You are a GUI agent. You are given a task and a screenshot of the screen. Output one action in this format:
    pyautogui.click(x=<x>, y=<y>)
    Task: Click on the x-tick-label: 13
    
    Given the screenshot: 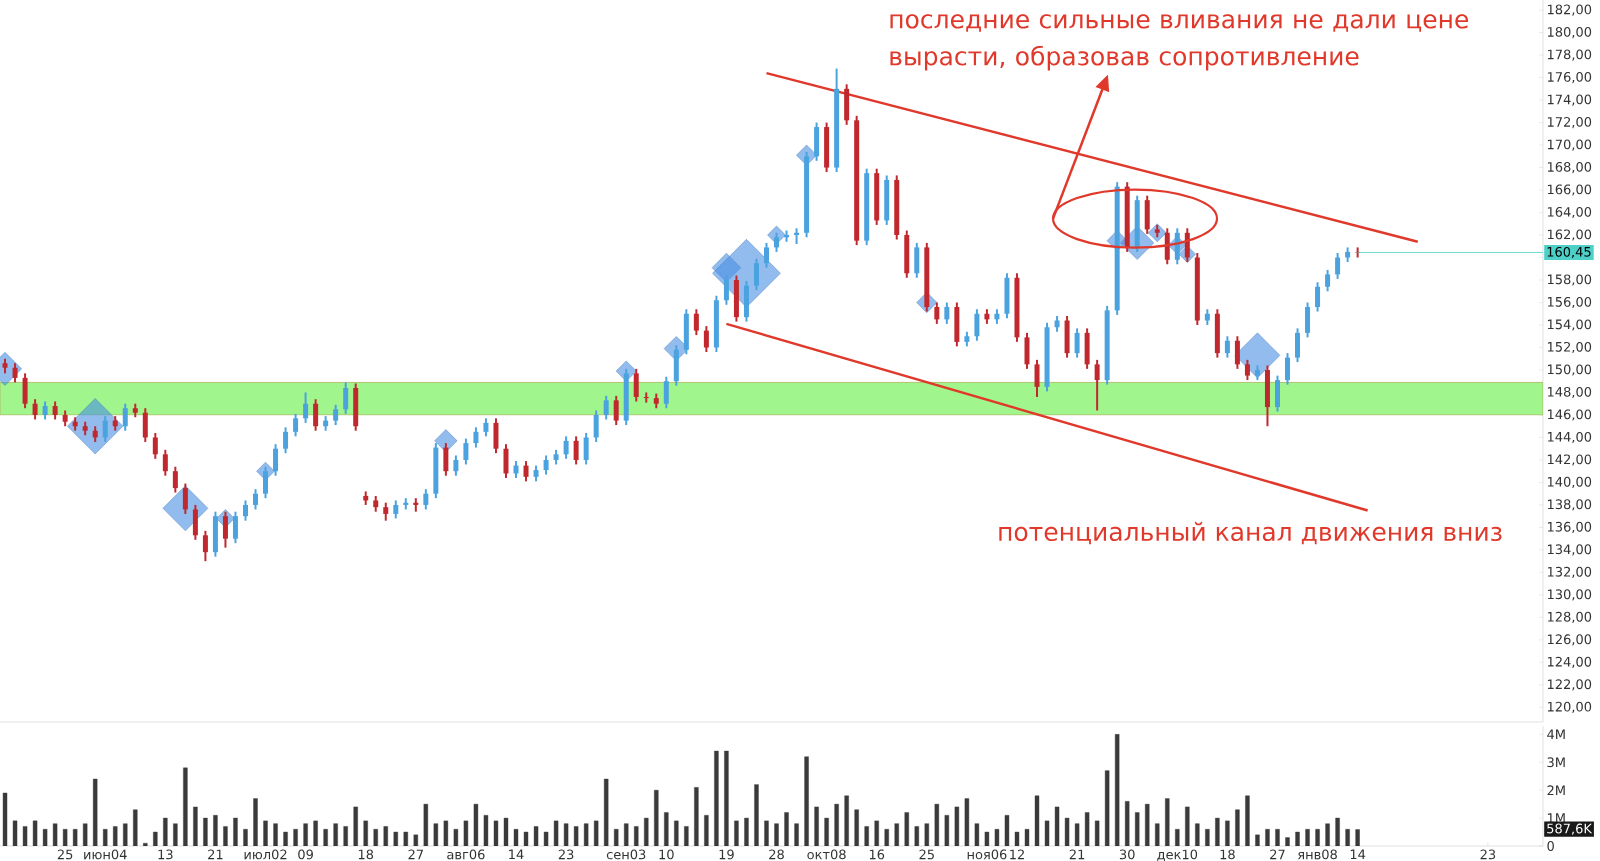 What is the action you would take?
    pyautogui.click(x=165, y=854)
    